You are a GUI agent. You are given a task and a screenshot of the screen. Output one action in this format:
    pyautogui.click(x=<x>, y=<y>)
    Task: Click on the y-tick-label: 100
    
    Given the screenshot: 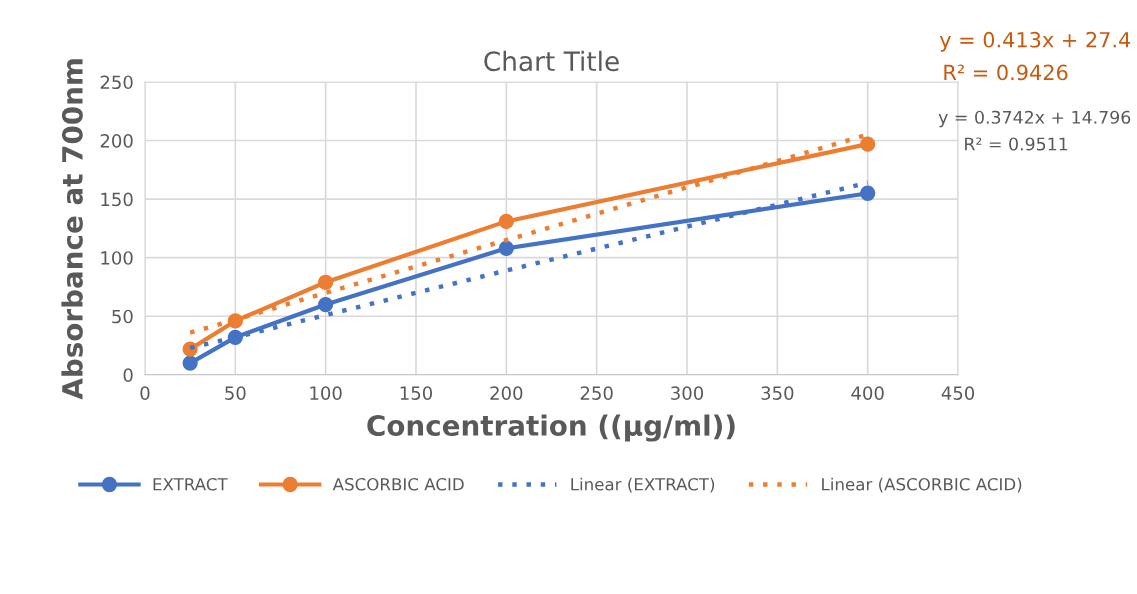 What is the action you would take?
    pyautogui.click(x=117, y=258)
    